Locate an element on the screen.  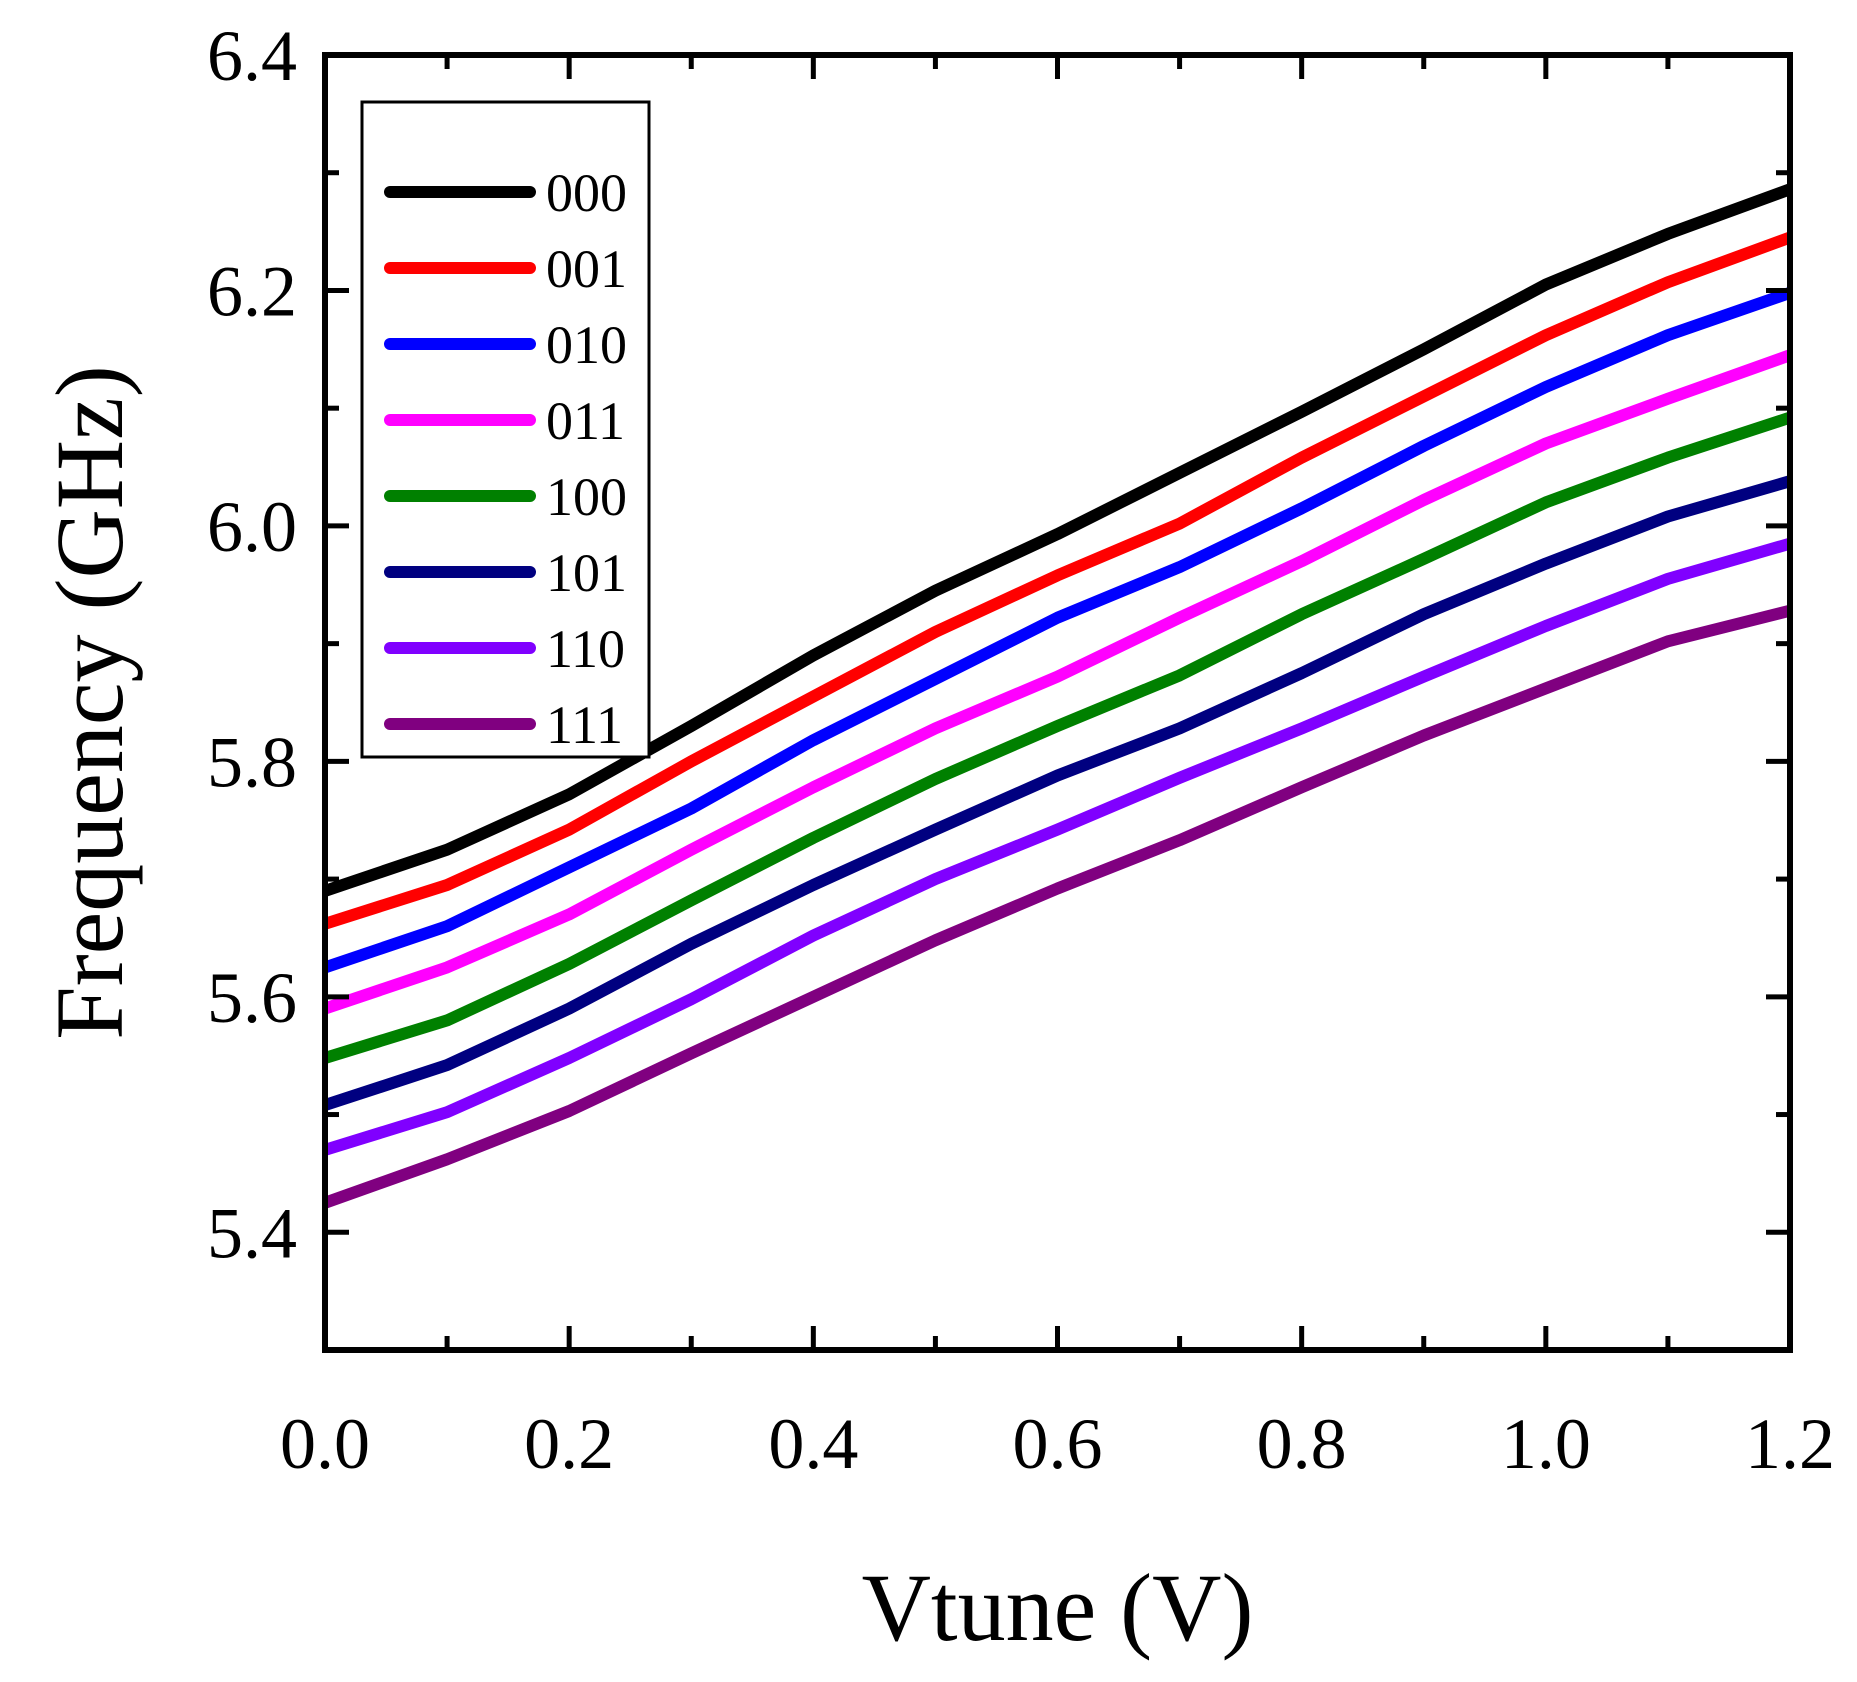
x-tick-label: 0.8 is located at coordinates (1302, 1444).